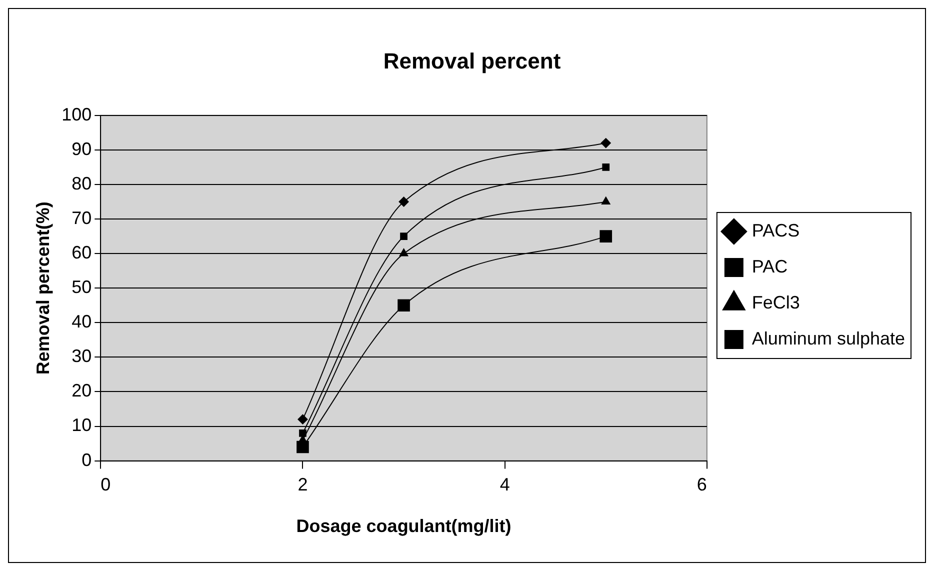 The height and width of the screenshot is (569, 932). Describe the element at coordinates (472, 61) in the screenshot. I see `chart-title: Removal percent` at that location.